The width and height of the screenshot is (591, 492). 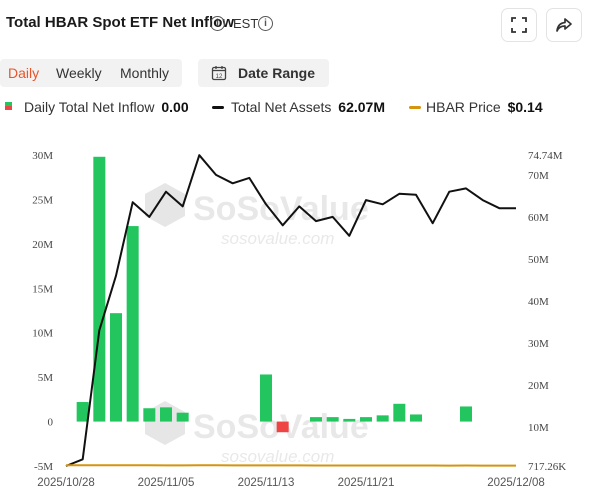 What do you see at coordinates (265, 23) in the screenshot?
I see `timezone-info-icon: i` at bounding box center [265, 23].